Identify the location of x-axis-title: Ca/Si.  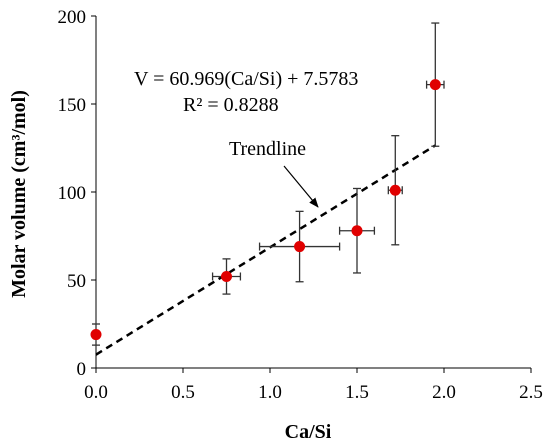
(308, 432).